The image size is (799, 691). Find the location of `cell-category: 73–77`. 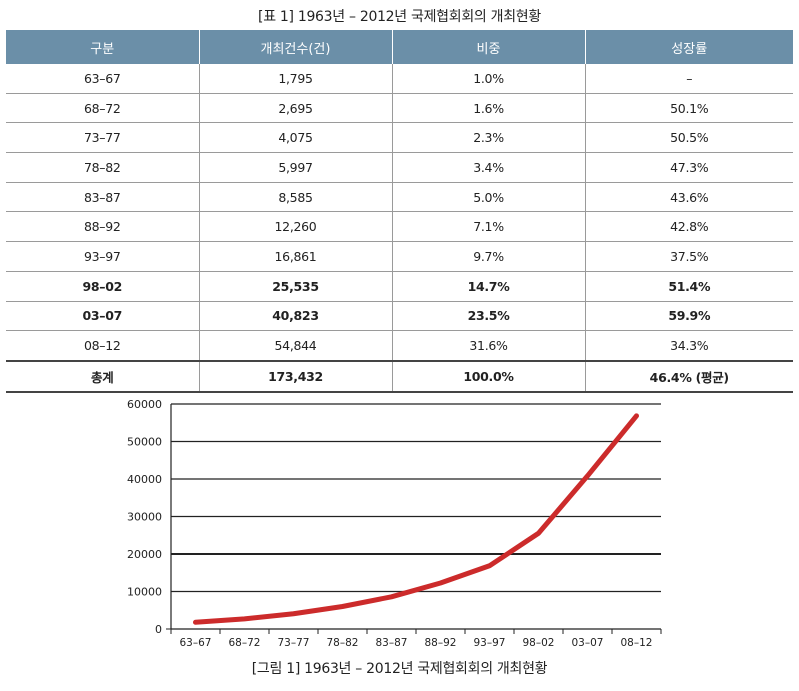

cell-category: 73–77 is located at coordinates (102, 138).